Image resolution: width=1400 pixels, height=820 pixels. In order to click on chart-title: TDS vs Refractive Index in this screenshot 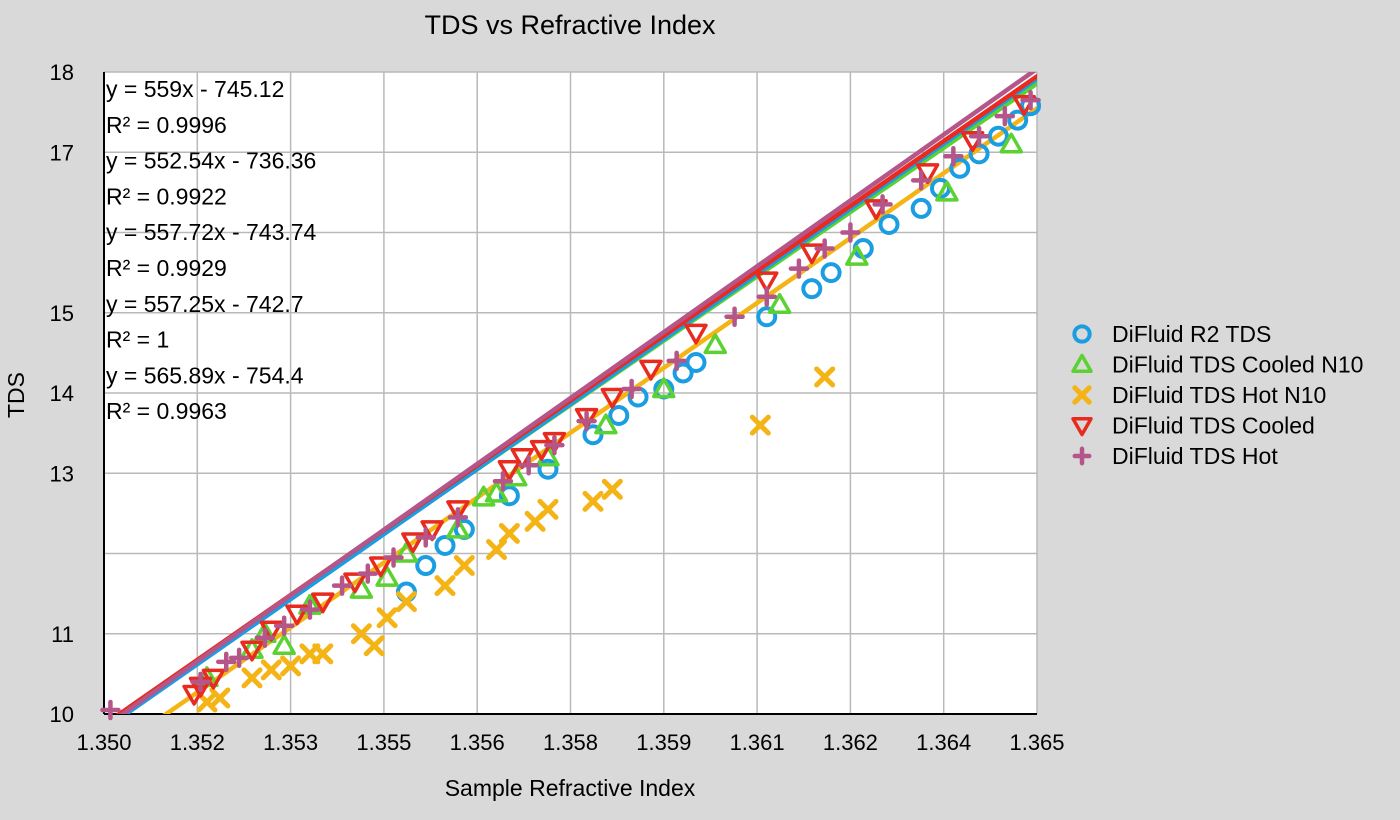, I will do `click(570, 25)`.